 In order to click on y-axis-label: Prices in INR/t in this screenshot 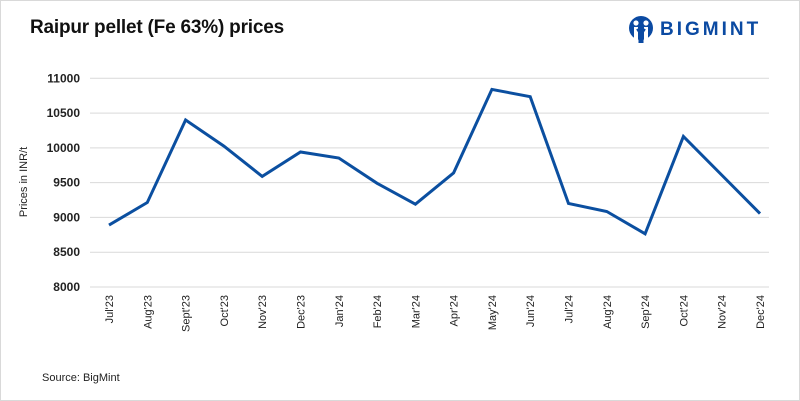, I will do `click(24, 182)`.